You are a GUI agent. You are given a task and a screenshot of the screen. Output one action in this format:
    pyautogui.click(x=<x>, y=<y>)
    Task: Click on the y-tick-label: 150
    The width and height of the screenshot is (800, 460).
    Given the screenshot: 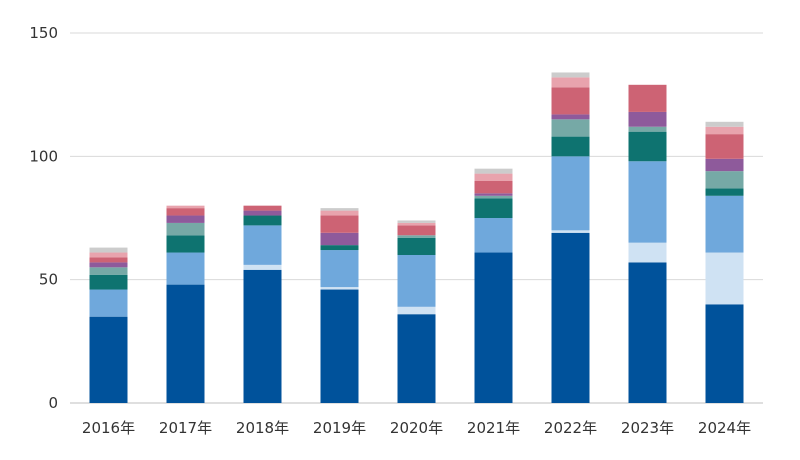 What is the action you would take?
    pyautogui.click(x=43, y=33)
    